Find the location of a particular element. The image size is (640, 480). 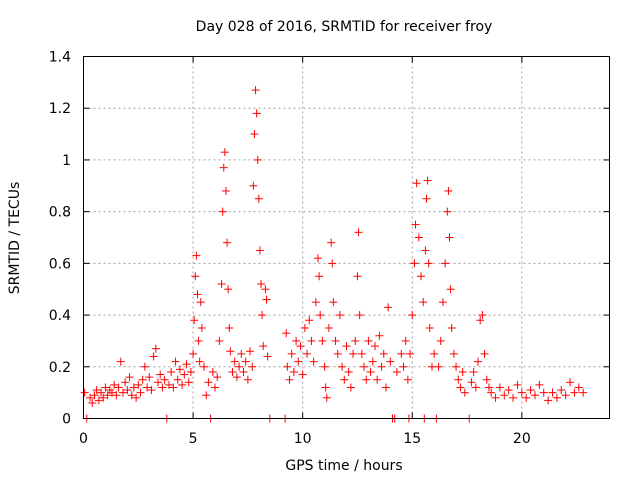

y-tick-label: 0.8 is located at coordinates (60, 213).